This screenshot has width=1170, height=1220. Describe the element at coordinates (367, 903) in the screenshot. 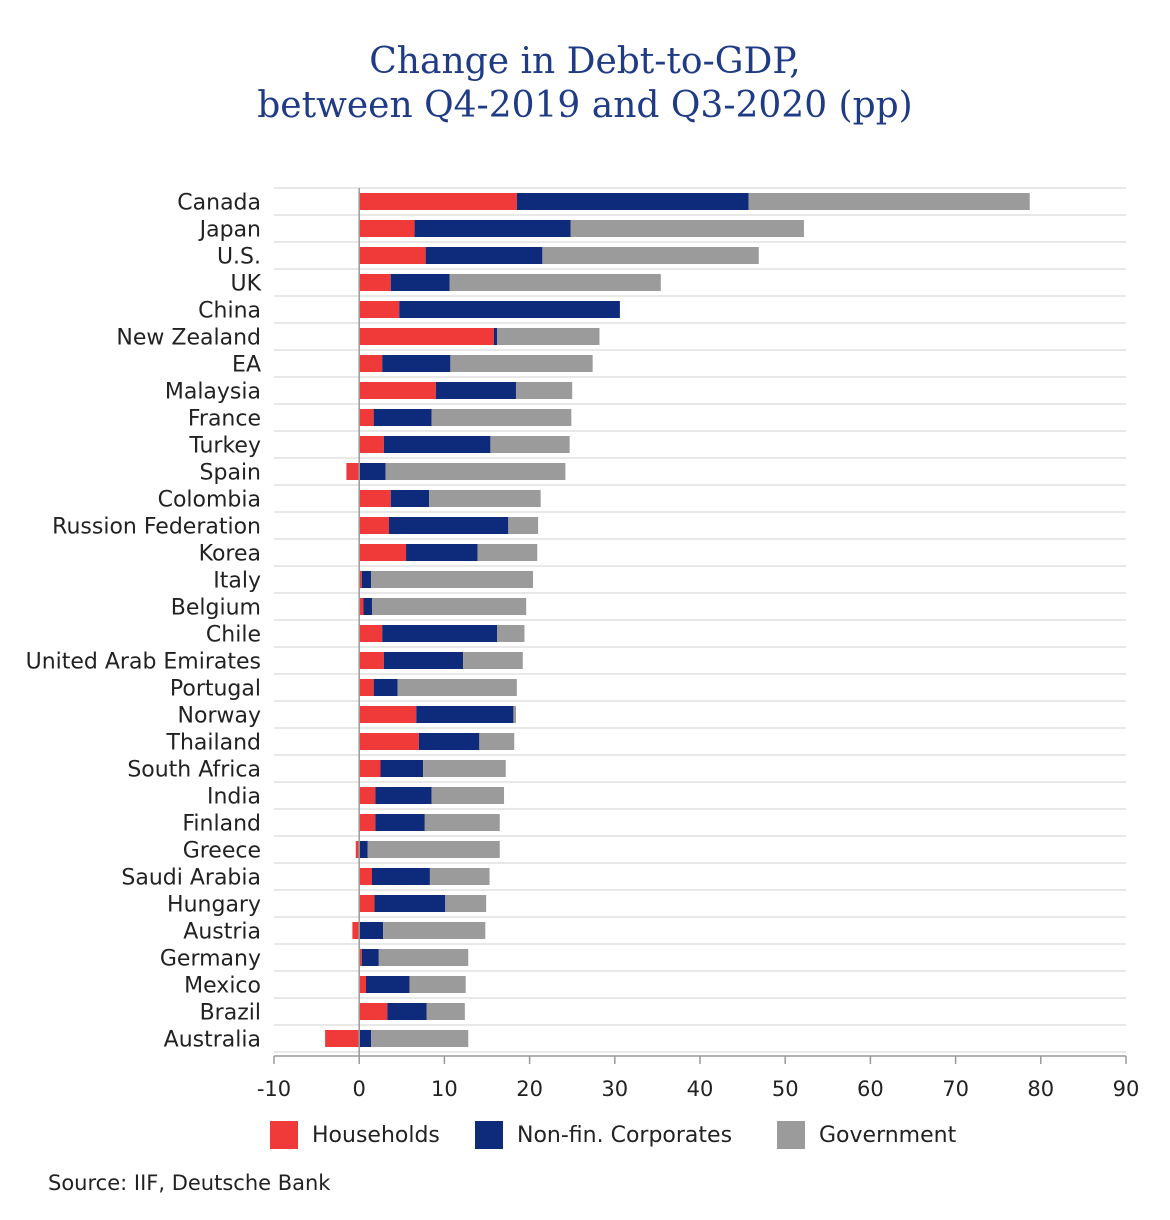

I see `bar-hungary-households` at that location.